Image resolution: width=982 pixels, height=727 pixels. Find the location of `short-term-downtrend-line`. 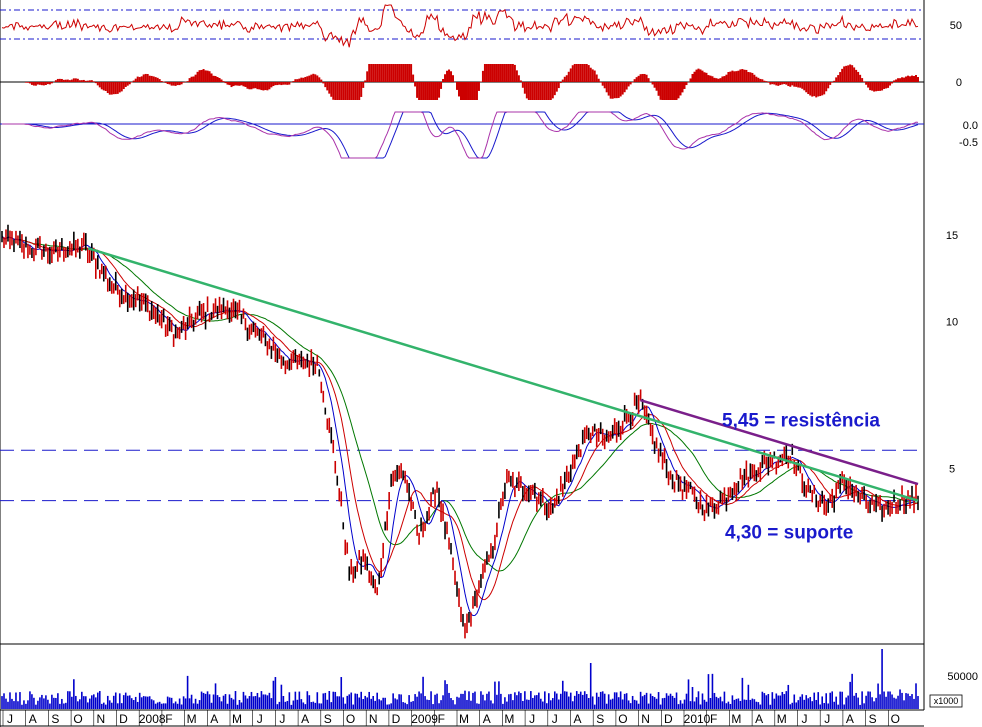

short-term-downtrend-line is located at coordinates (779, 442).